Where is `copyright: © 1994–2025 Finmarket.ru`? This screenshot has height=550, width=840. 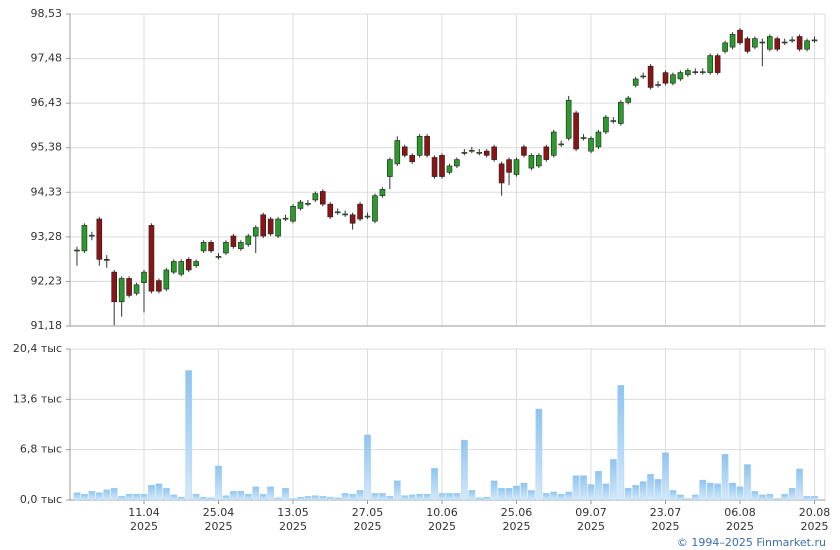 copyright: © 1994–2025 Finmarket.ru is located at coordinates (751, 542).